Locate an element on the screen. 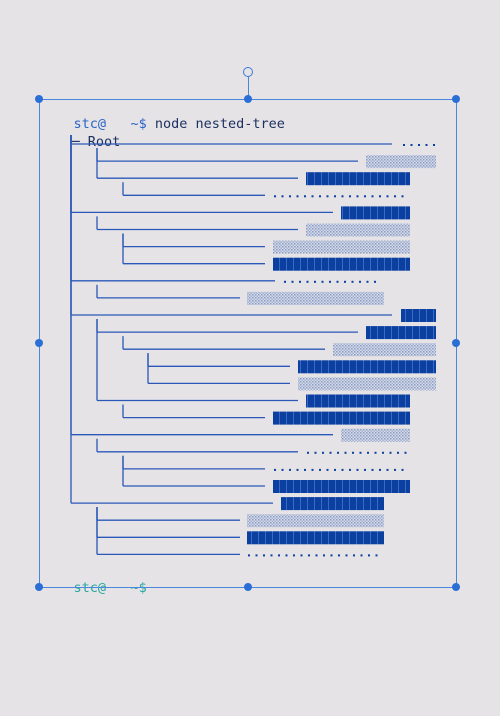 The width and height of the screenshot is (500, 716). prompt-user: stc is located at coordinates (85, 124).